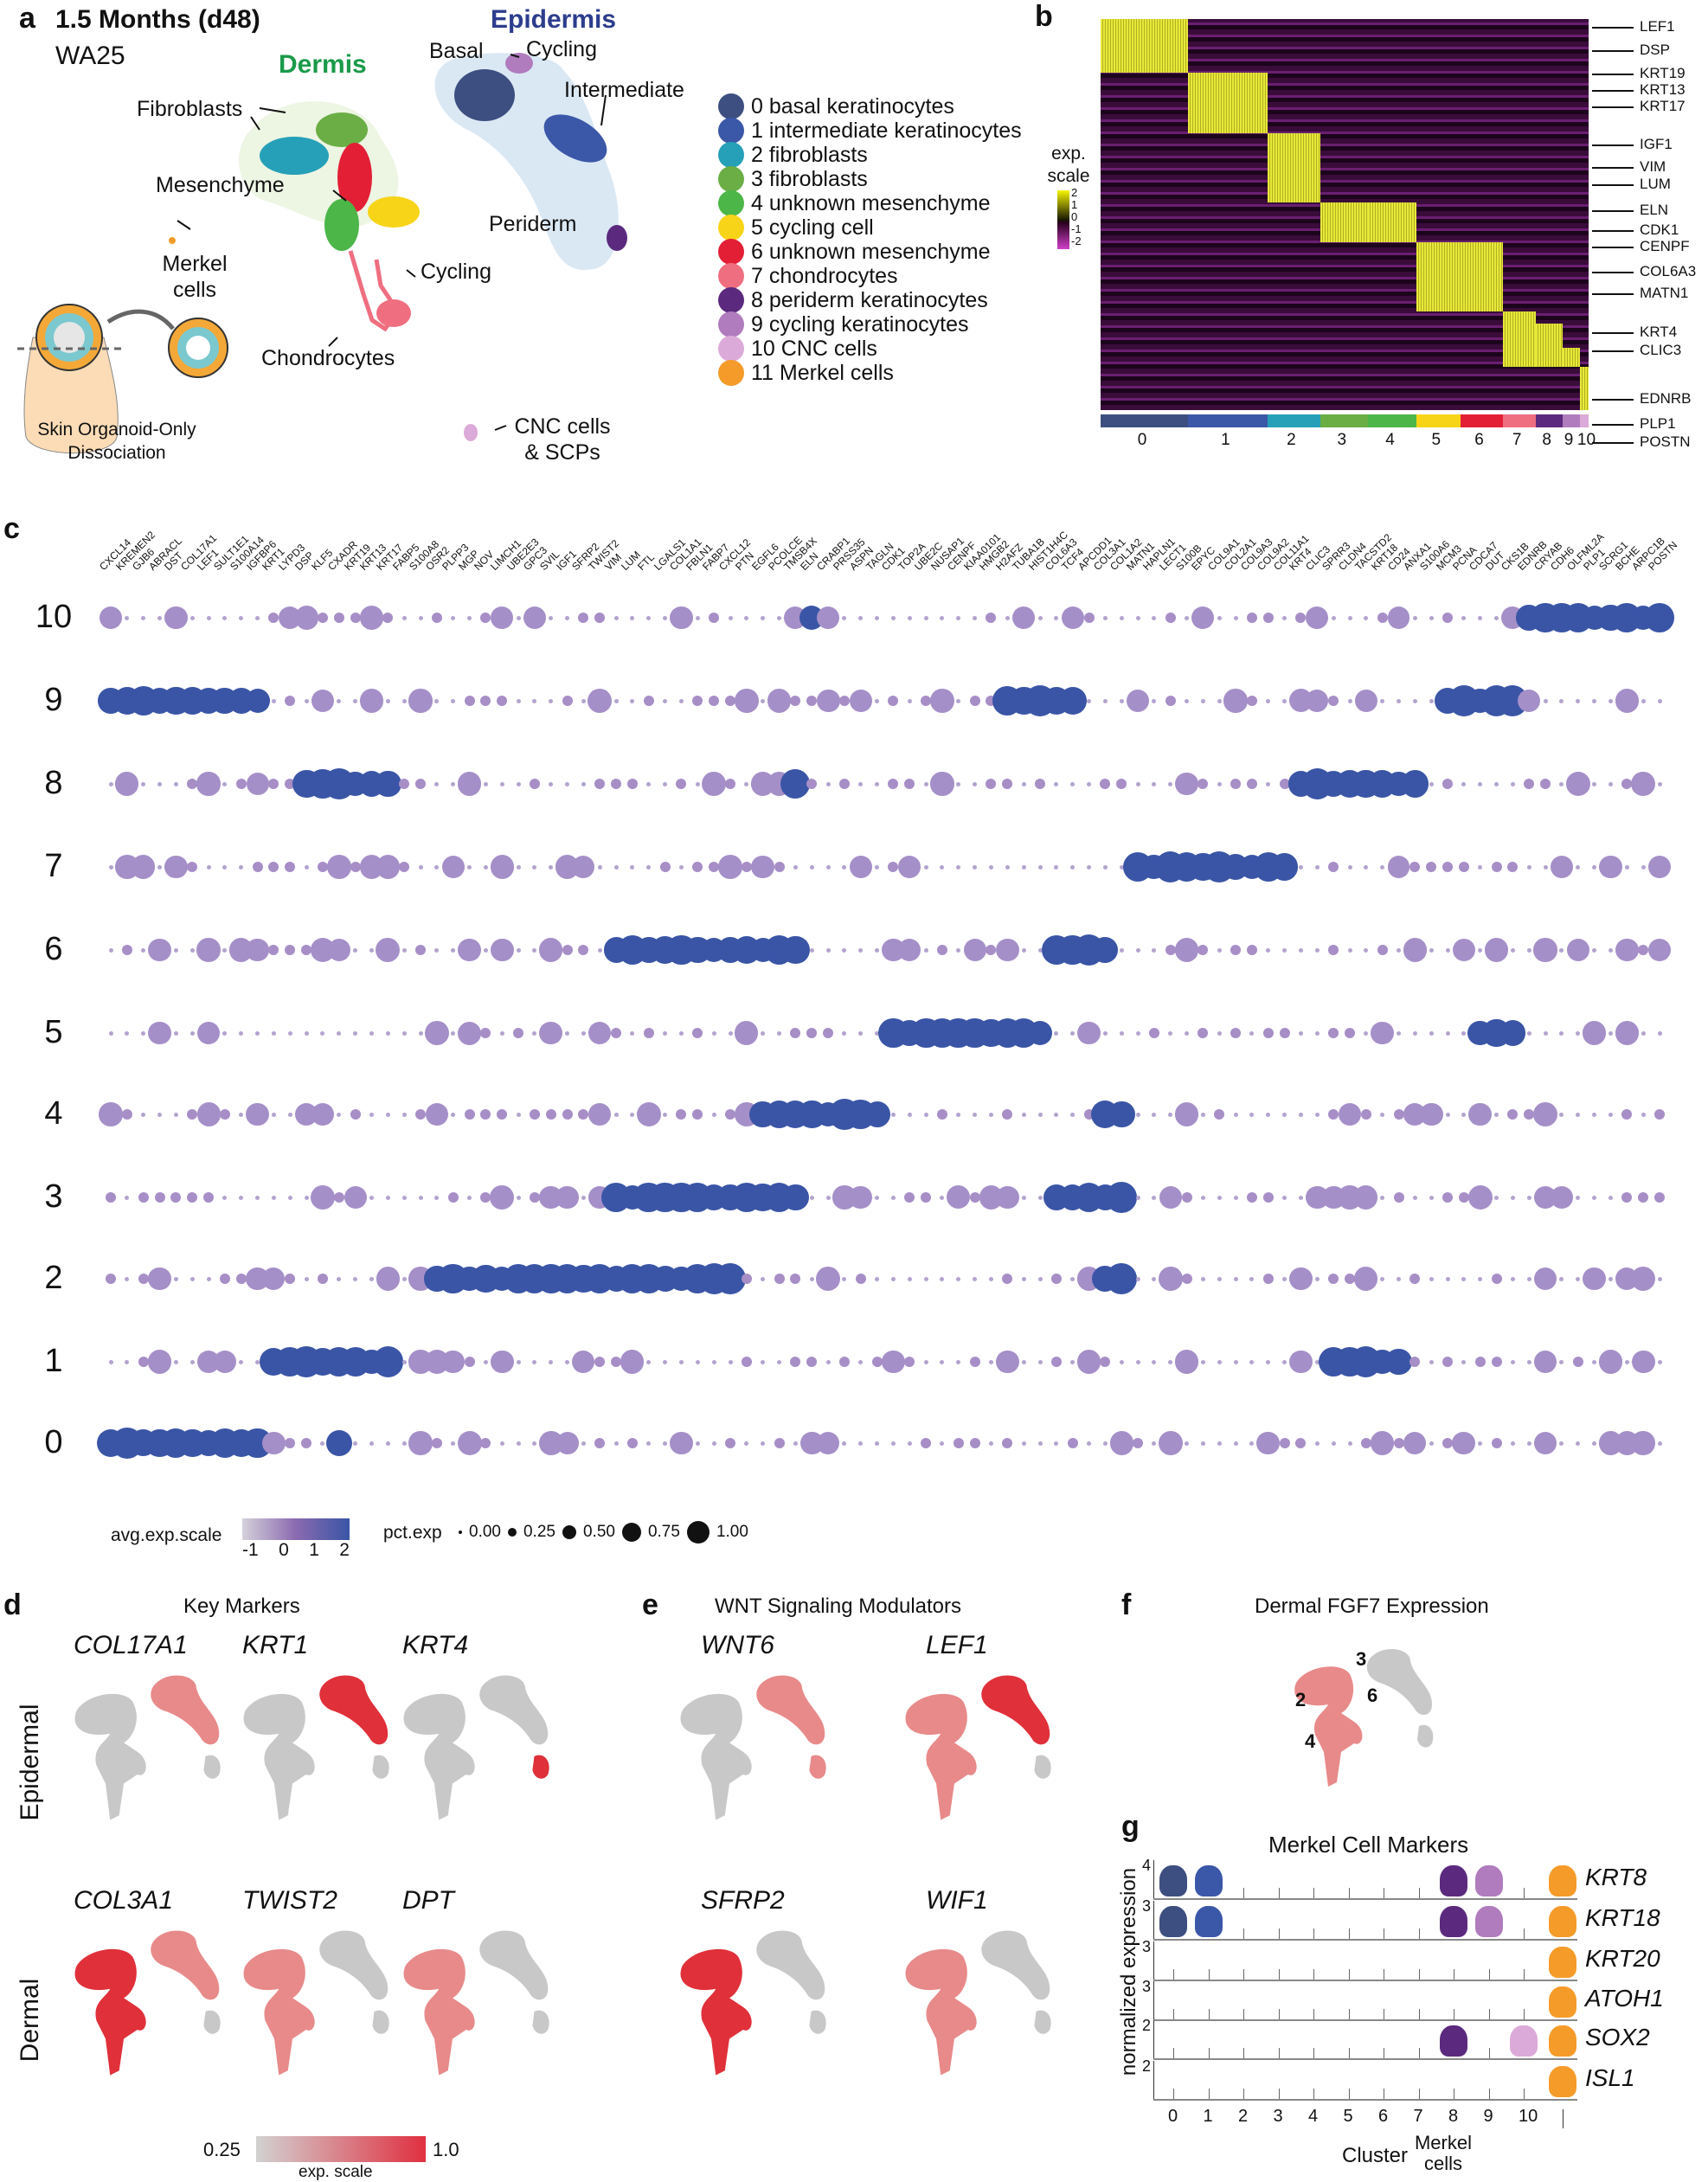  Describe the element at coordinates (1562, 1963) in the screenshot. I see `violin-shape` at that location.